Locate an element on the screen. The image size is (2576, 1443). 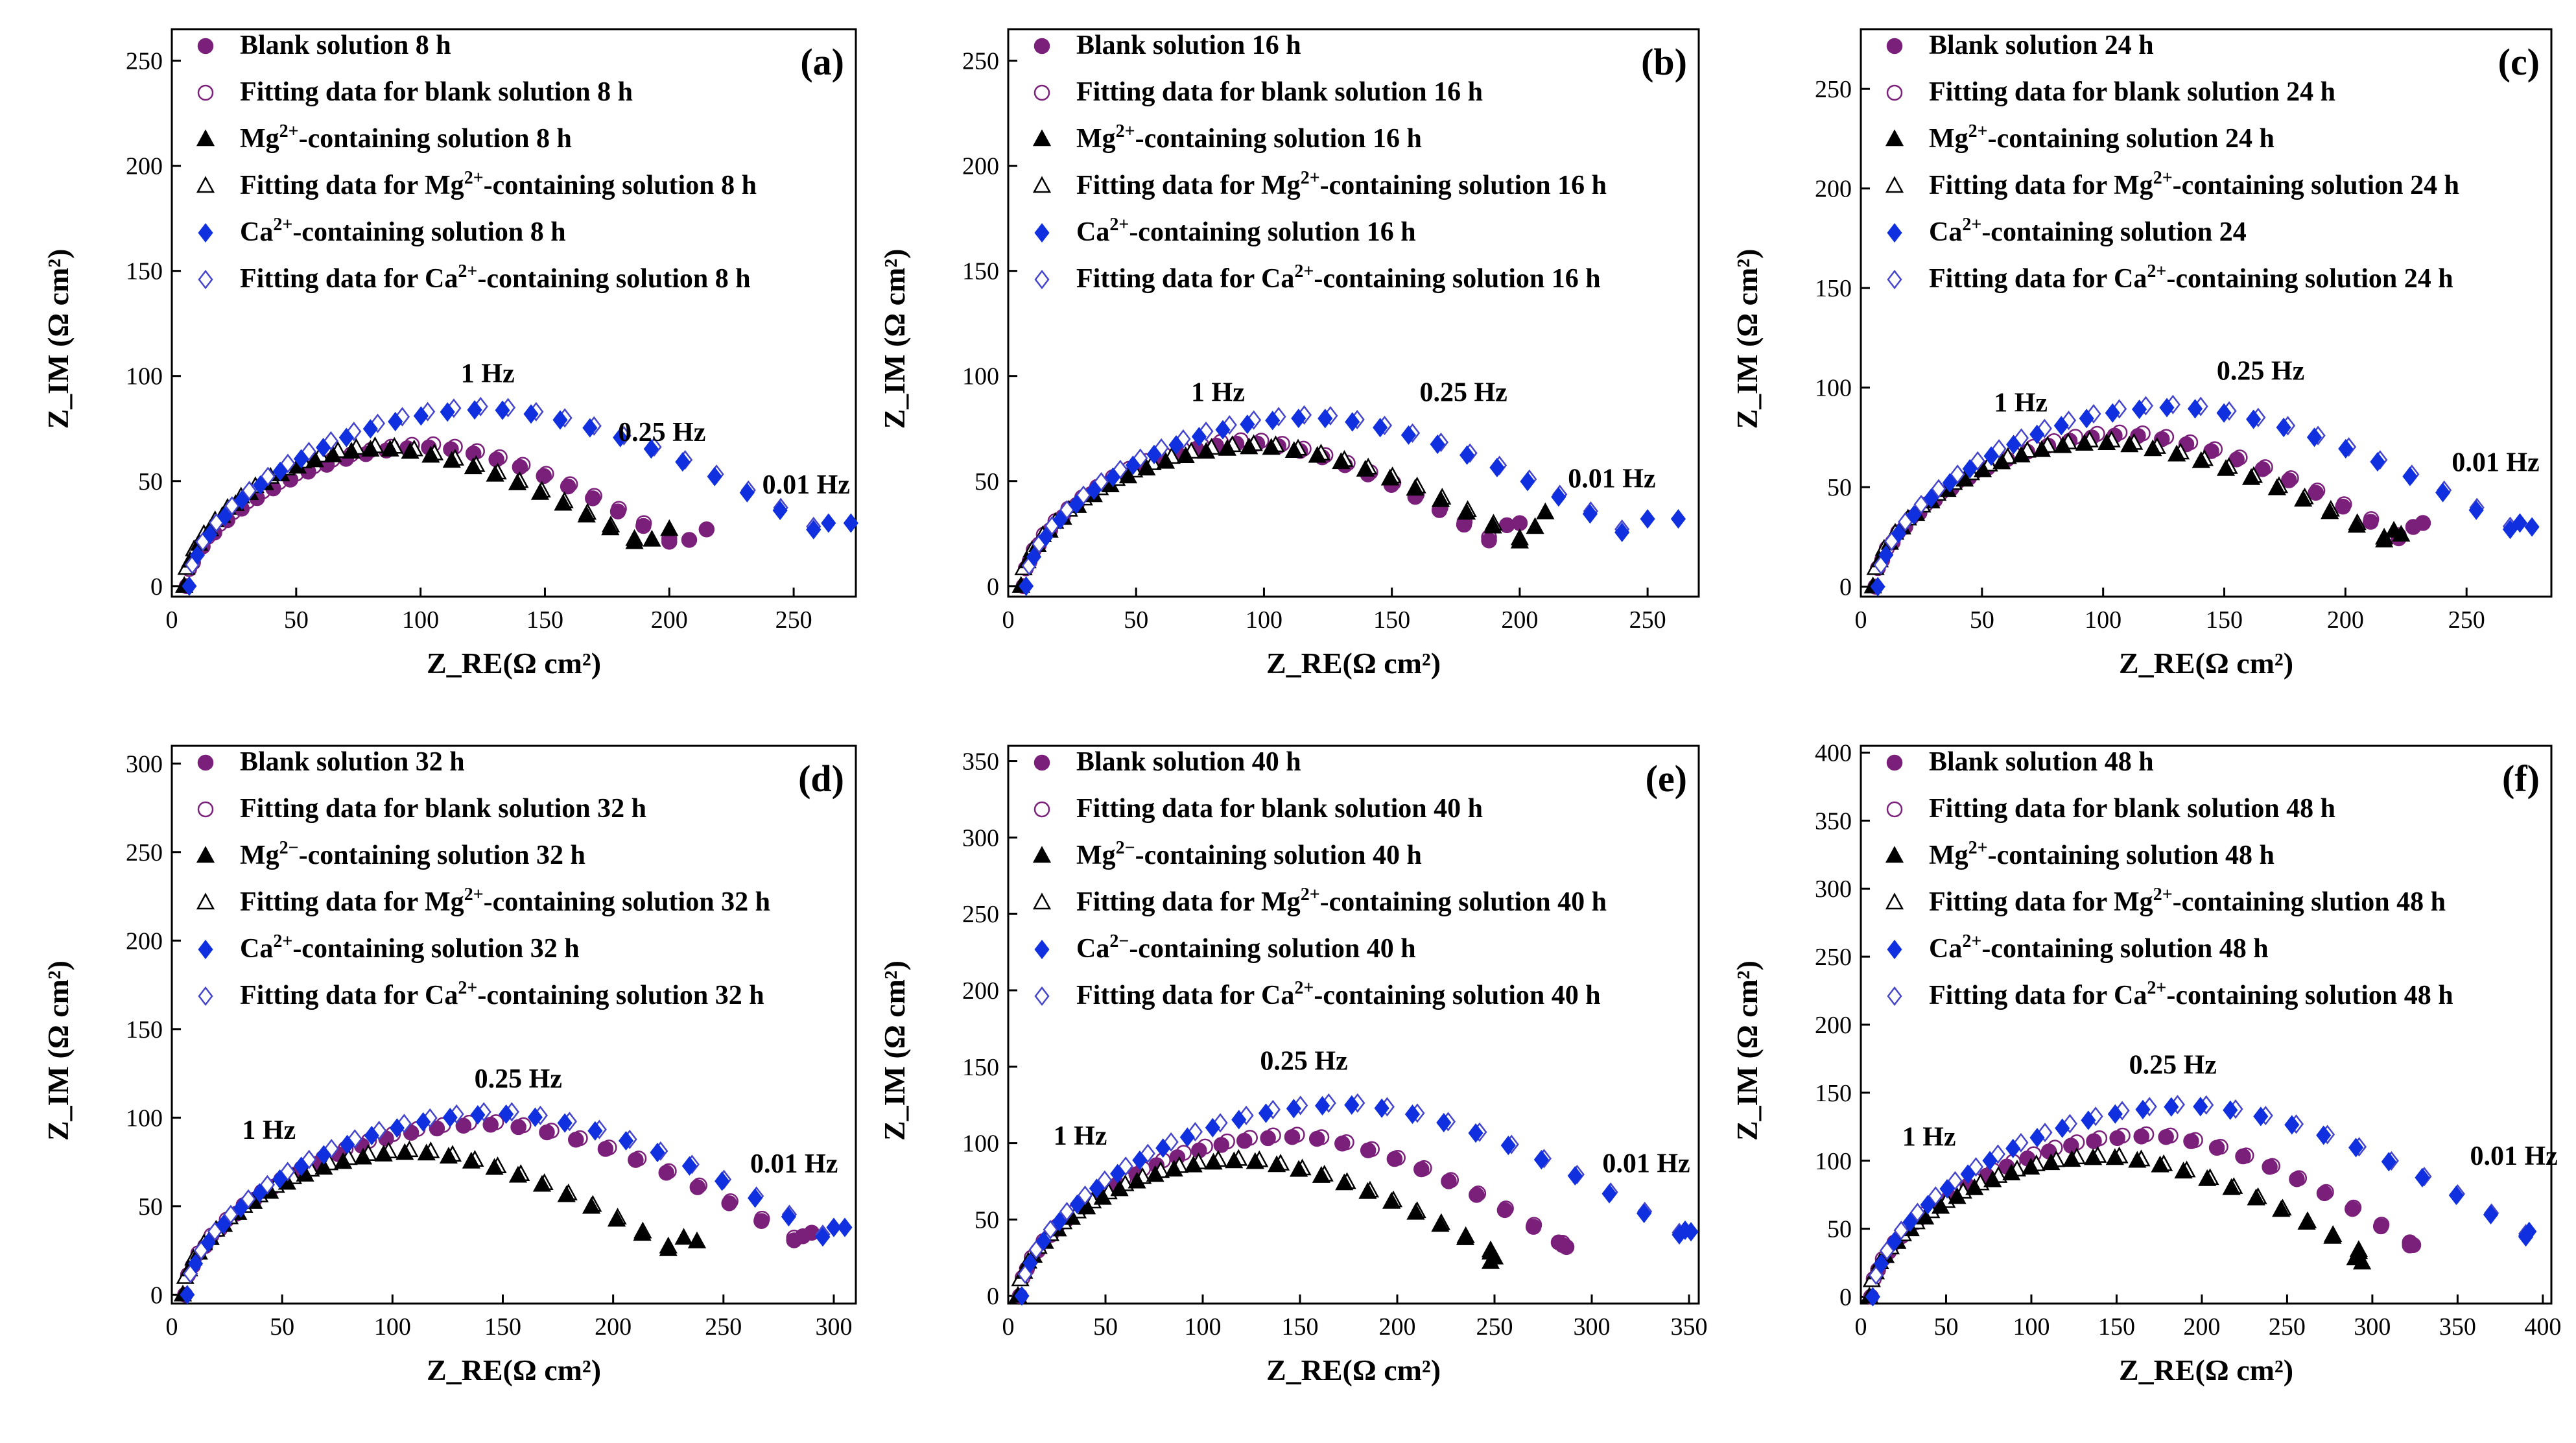
x-tick-label: 250 is located at coordinates (2466, 620).